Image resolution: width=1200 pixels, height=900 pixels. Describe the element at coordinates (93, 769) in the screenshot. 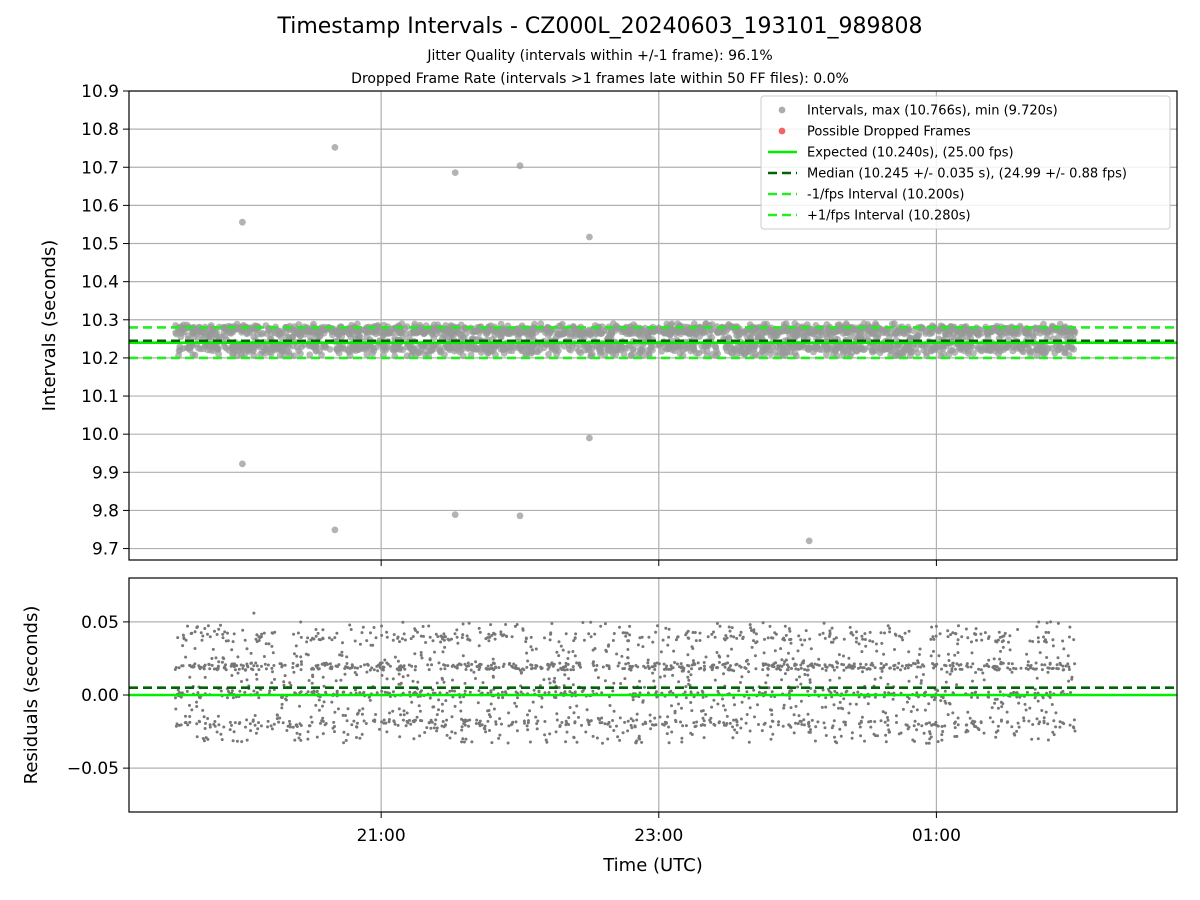

I see `y-tick-label: −0.05` at that location.